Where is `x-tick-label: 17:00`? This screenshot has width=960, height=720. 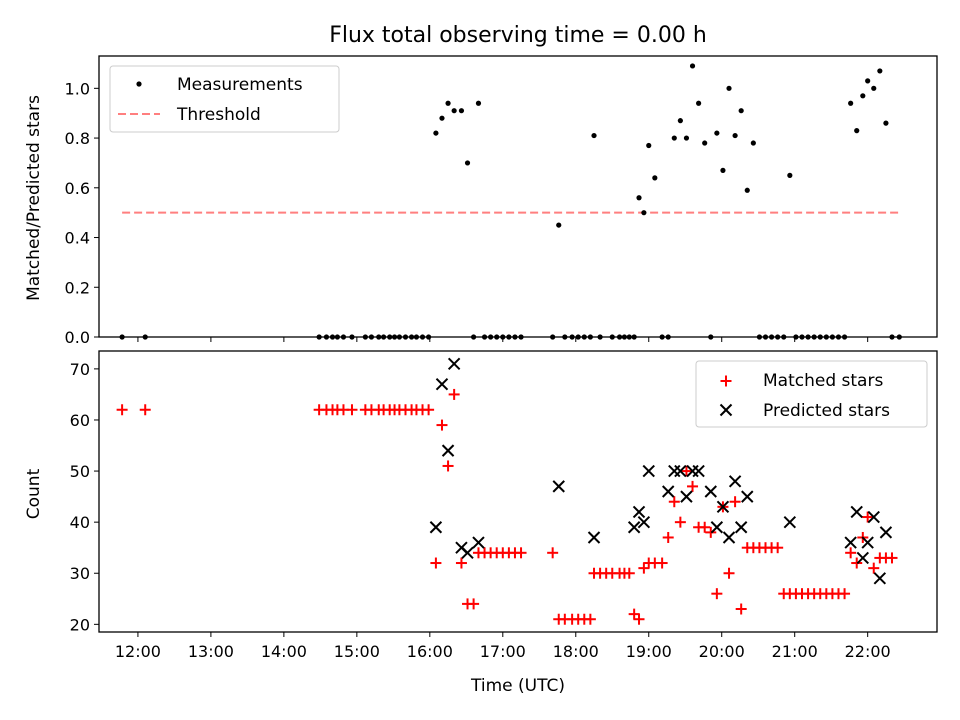 x-tick-label: 17:00 is located at coordinates (503, 651).